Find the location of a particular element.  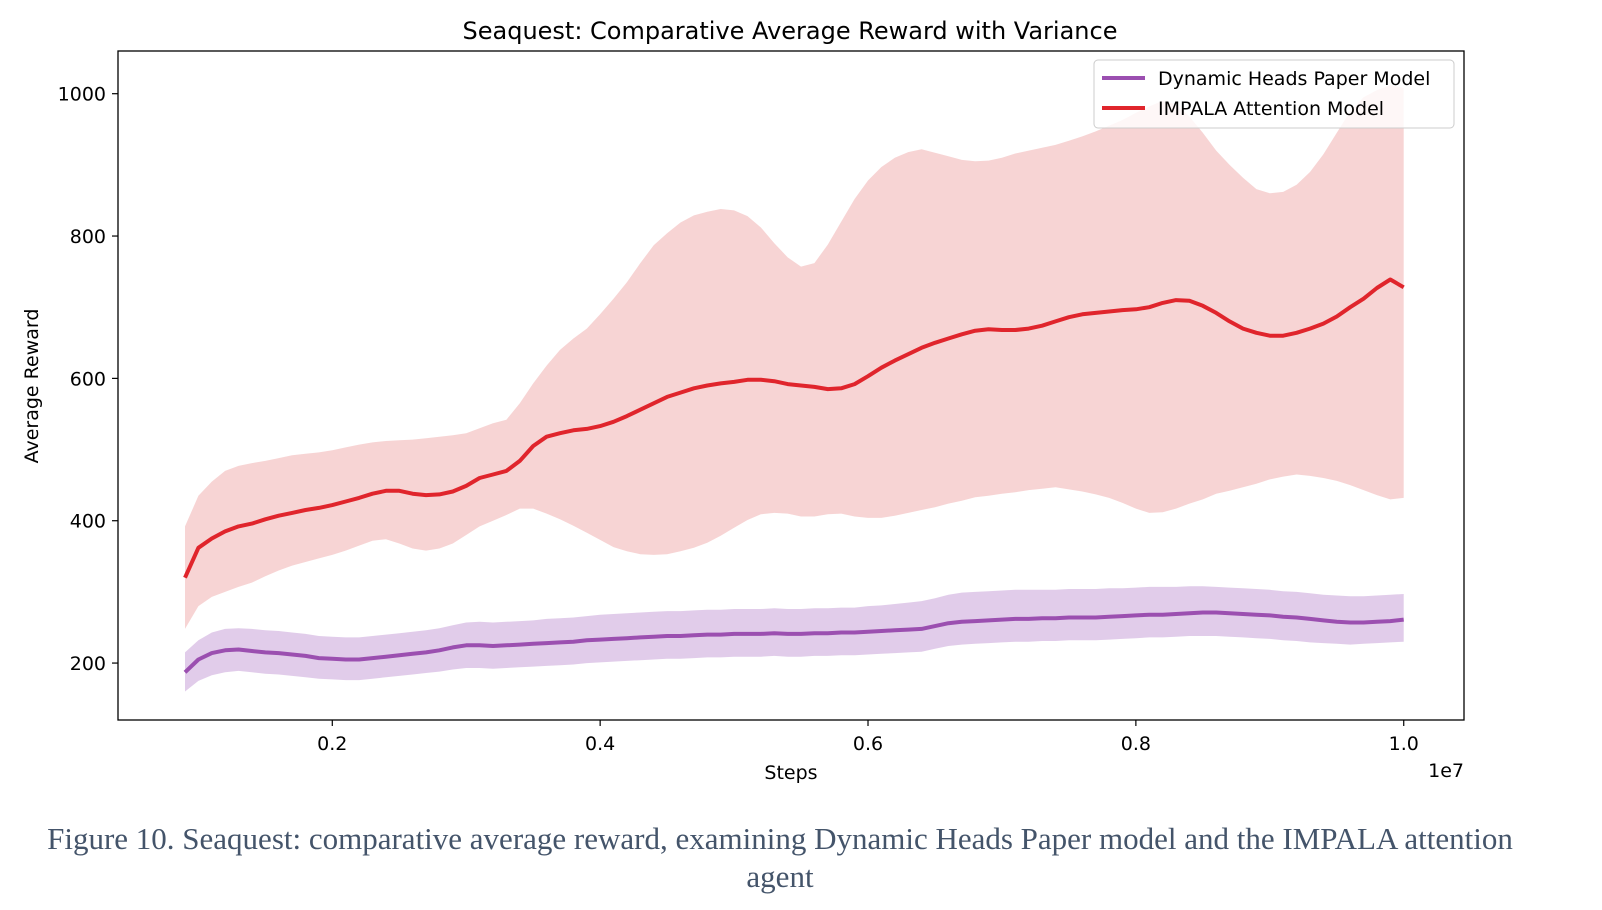

x-tick-label: 0.4 is located at coordinates (600, 744).